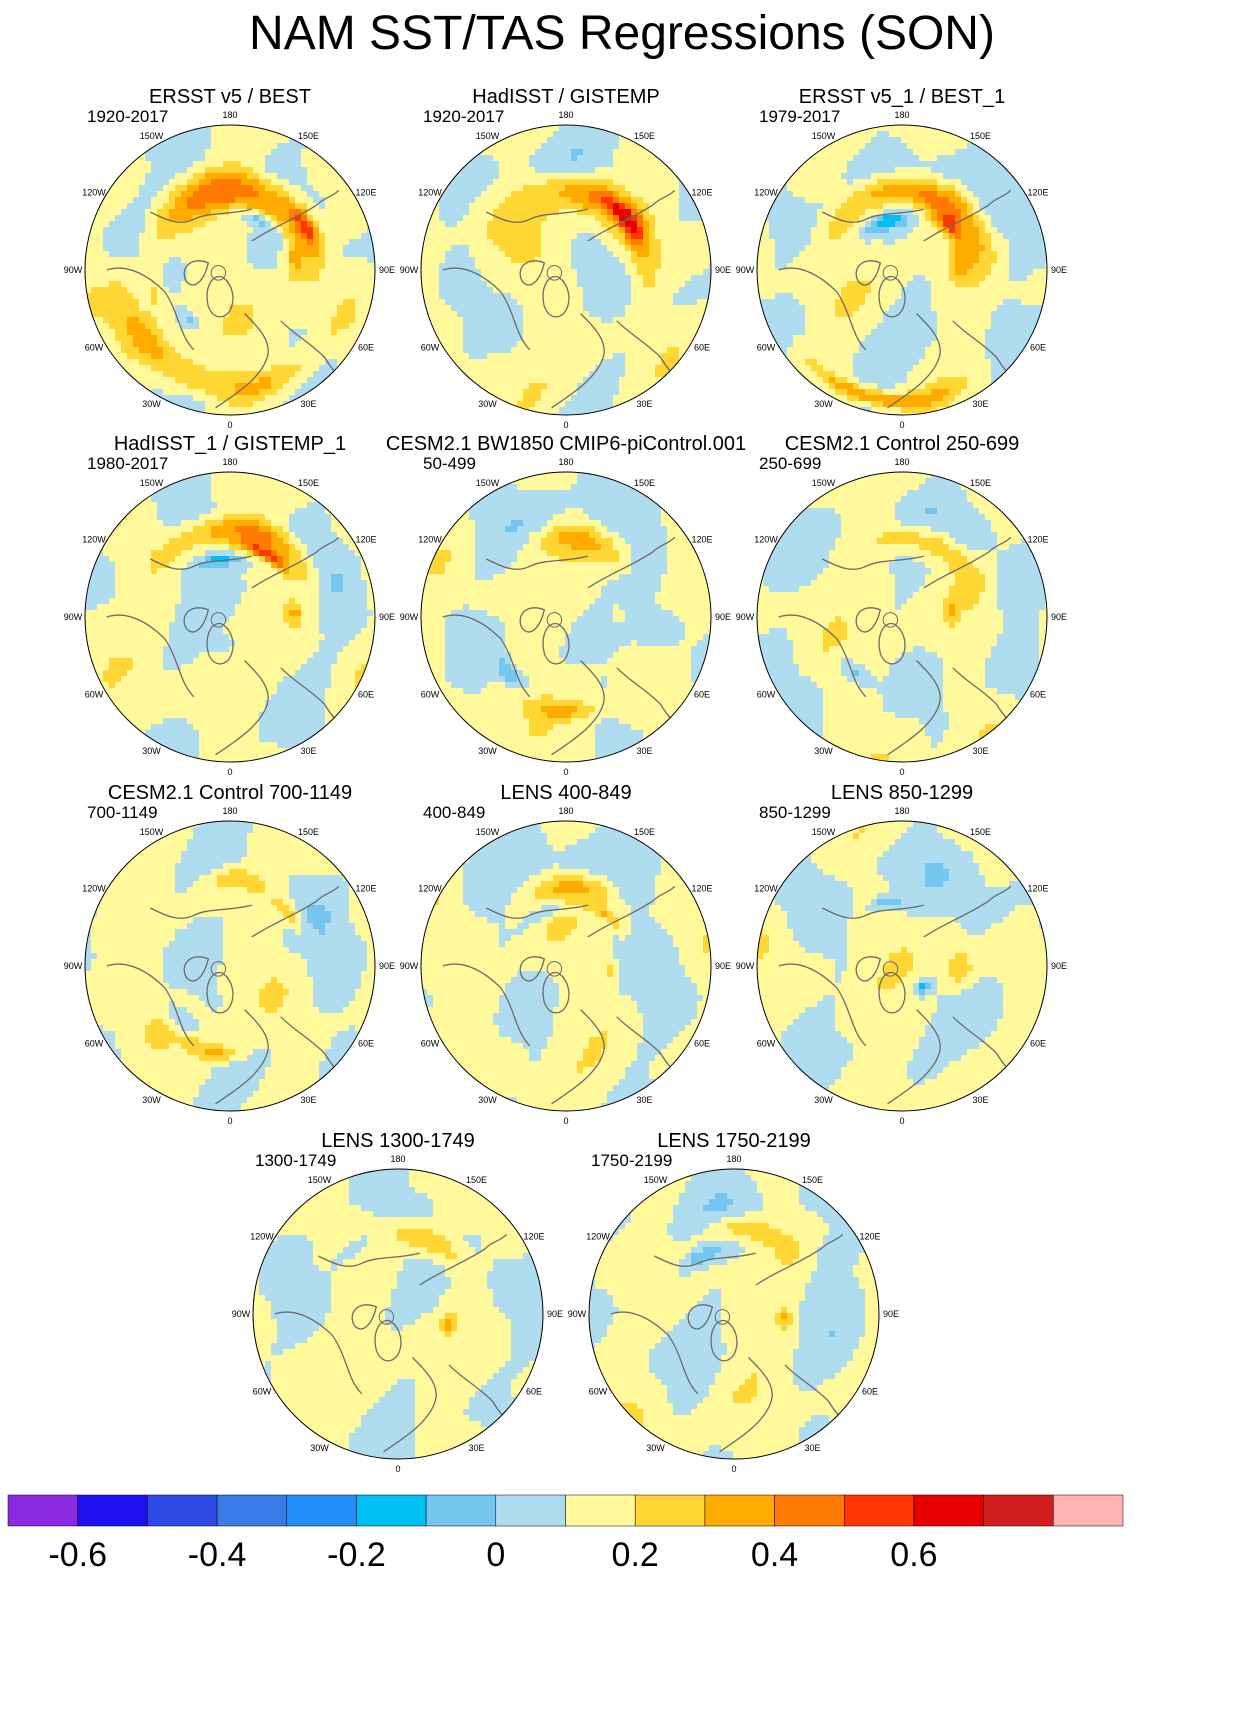 Image resolution: width=1244 pixels, height=1726 pixels. What do you see at coordinates (150, 309) in the screenshot?
I see `coastline` at bounding box center [150, 309].